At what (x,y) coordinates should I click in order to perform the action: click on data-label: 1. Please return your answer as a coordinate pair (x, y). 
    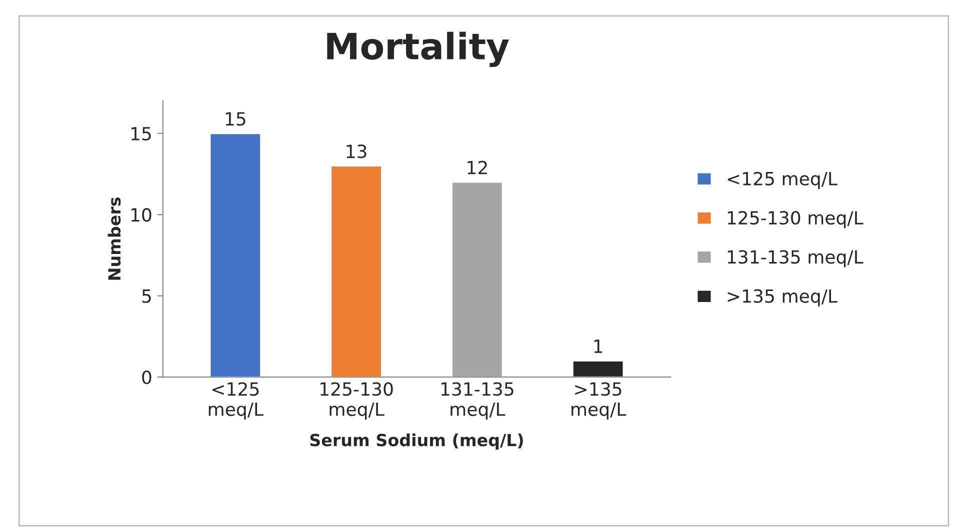
    Looking at the image, I should click on (598, 346).